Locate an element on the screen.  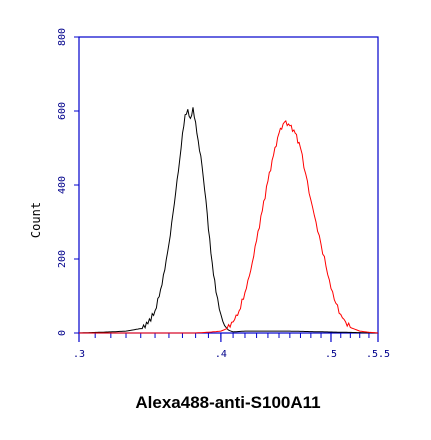
y-axis-ticks: 0 200 400 600 800 is located at coordinates (68, 182).